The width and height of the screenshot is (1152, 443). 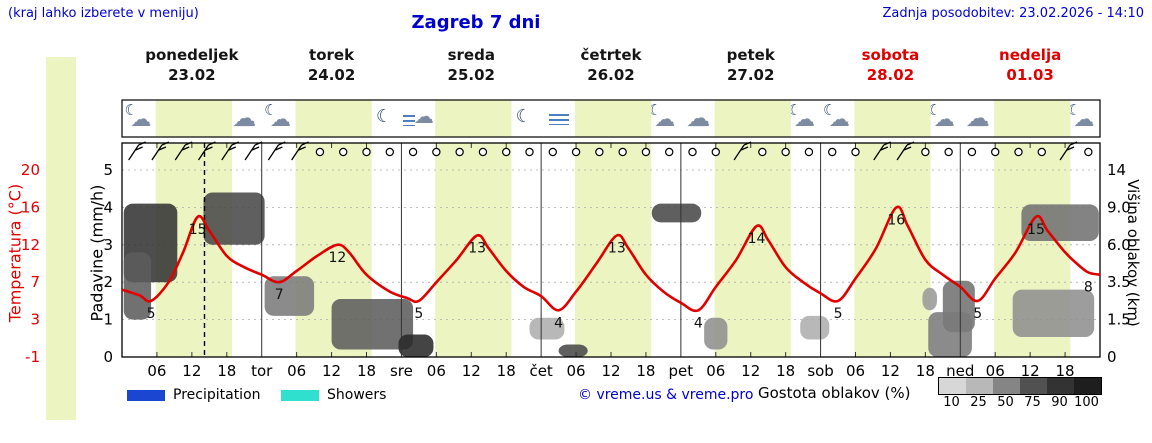 What do you see at coordinates (1086, 402) in the screenshot?
I see `density-scale-number: 100` at bounding box center [1086, 402].